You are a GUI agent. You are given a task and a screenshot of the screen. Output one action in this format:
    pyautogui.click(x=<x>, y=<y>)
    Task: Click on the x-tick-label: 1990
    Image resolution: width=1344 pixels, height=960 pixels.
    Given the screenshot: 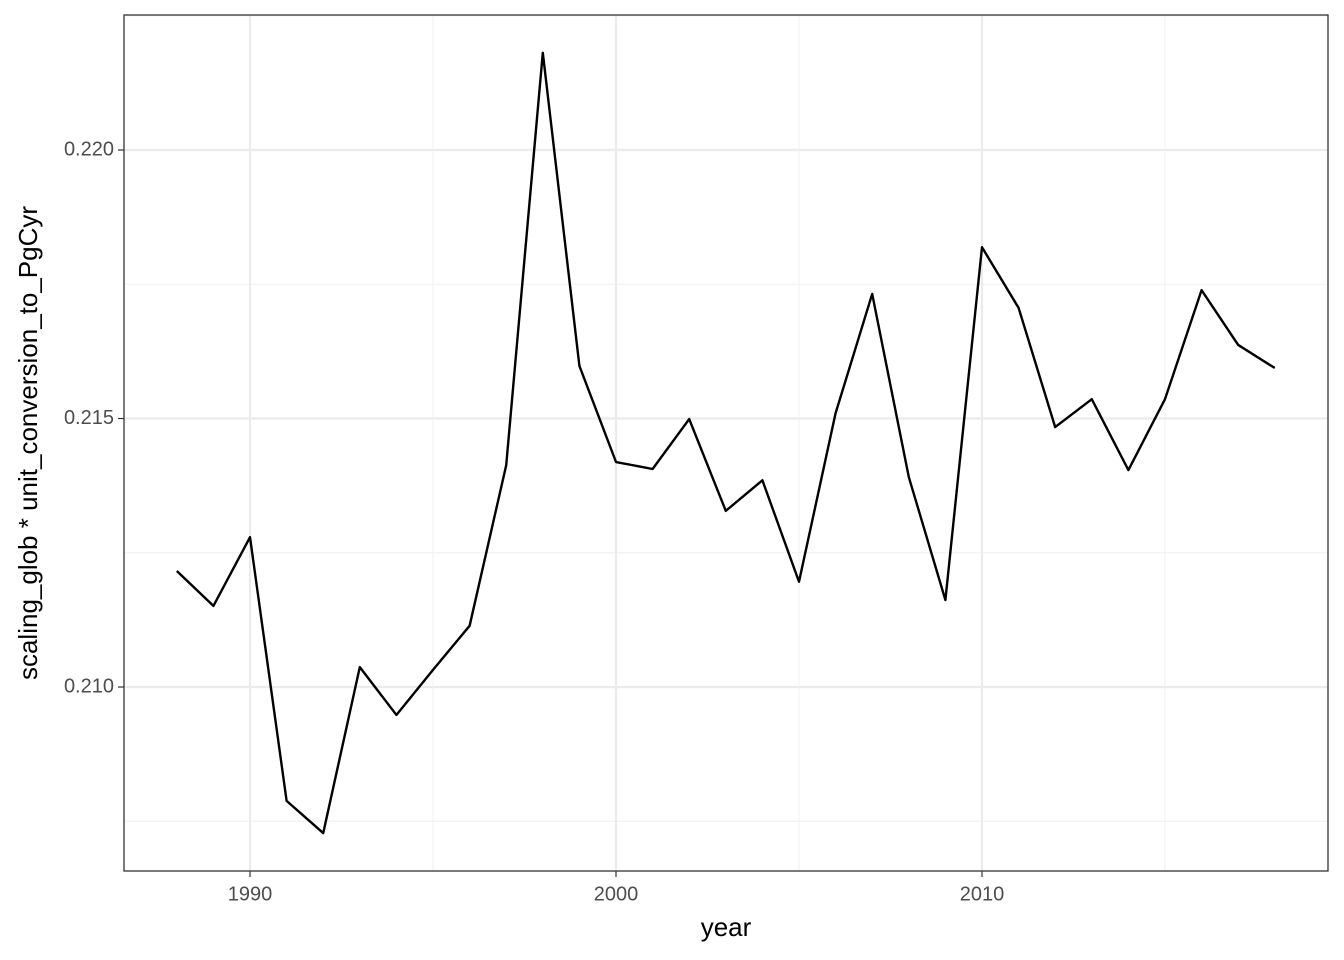 What is the action you would take?
    pyautogui.click(x=250, y=894)
    